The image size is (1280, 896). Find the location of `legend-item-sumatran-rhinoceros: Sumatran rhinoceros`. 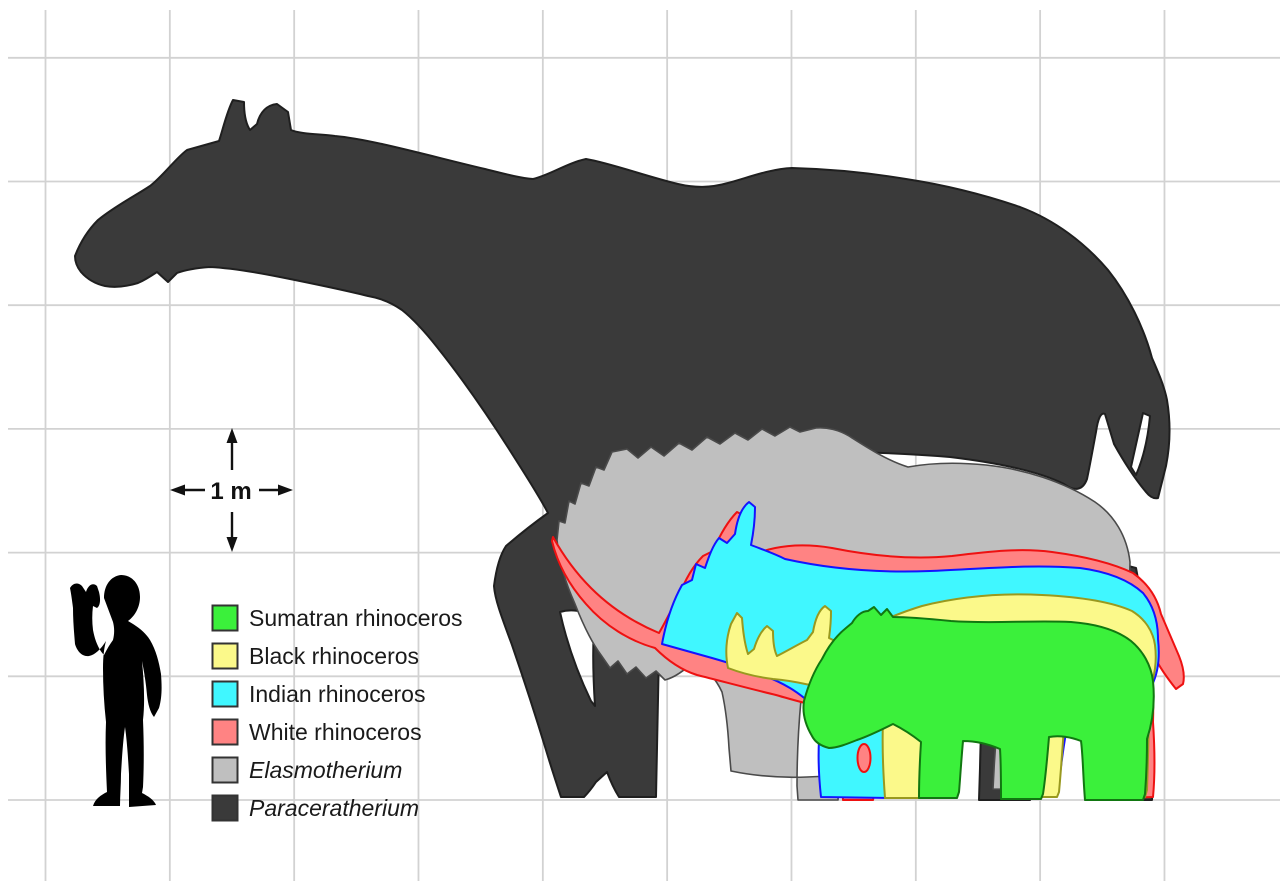

legend-item-sumatran-rhinoceros: Sumatran rhinoceros is located at coordinates (337, 618).